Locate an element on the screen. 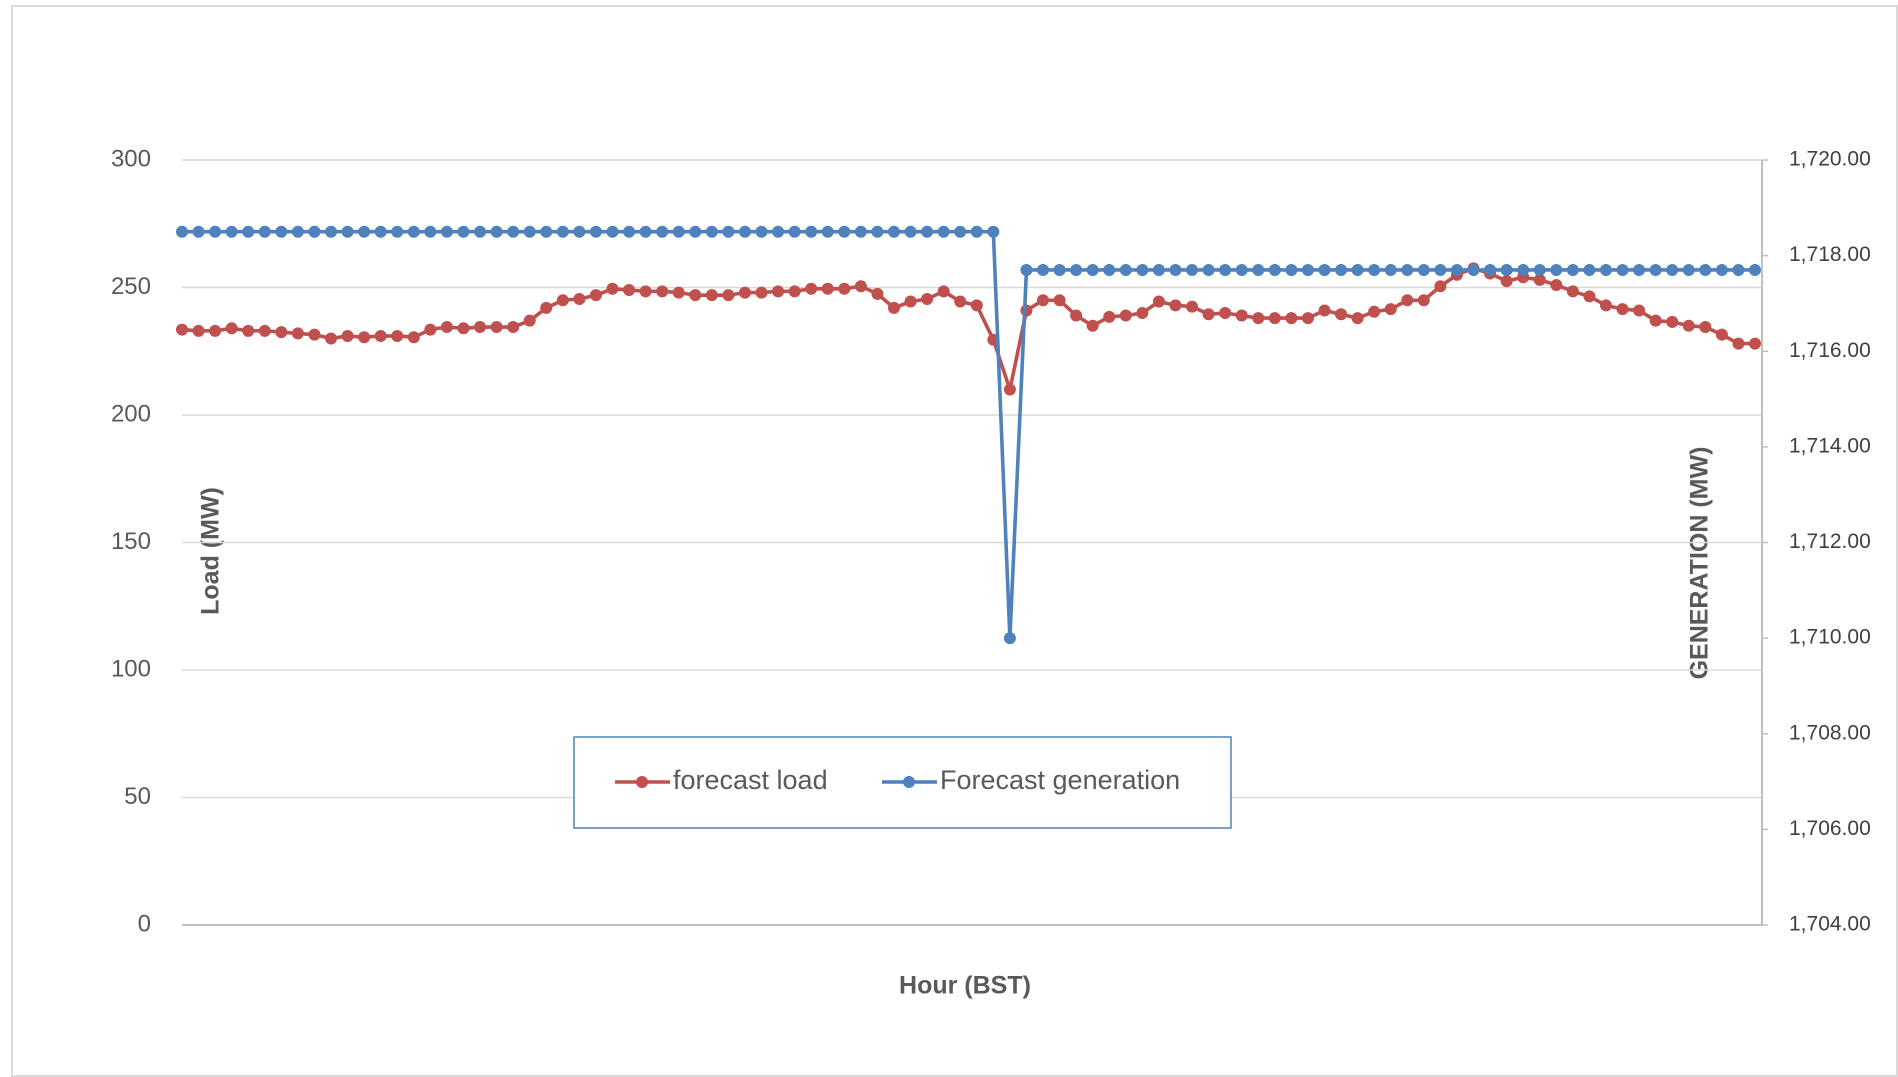 Image resolution: width=1898 pixels, height=1077 pixels. y-tick-label: 0 is located at coordinates (144, 923).